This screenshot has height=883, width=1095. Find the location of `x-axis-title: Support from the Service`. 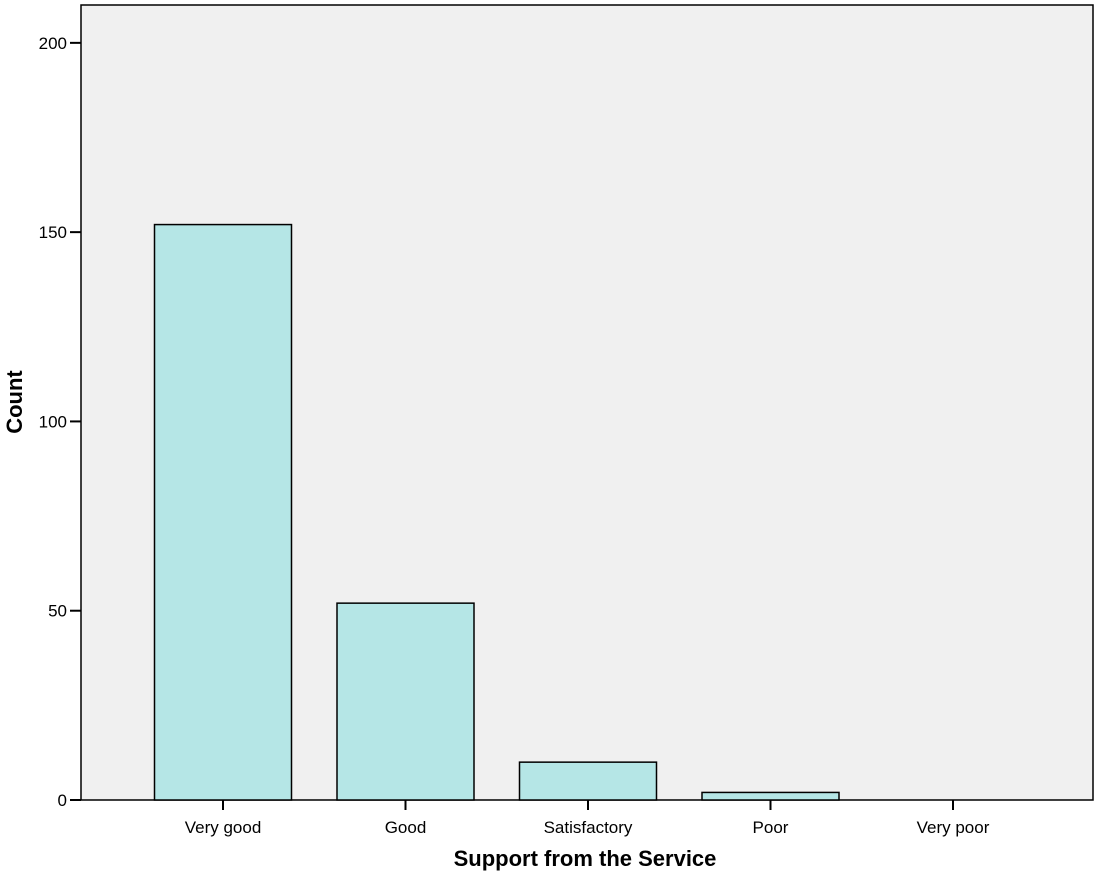

x-axis-title: Support from the Service is located at coordinates (585, 858).